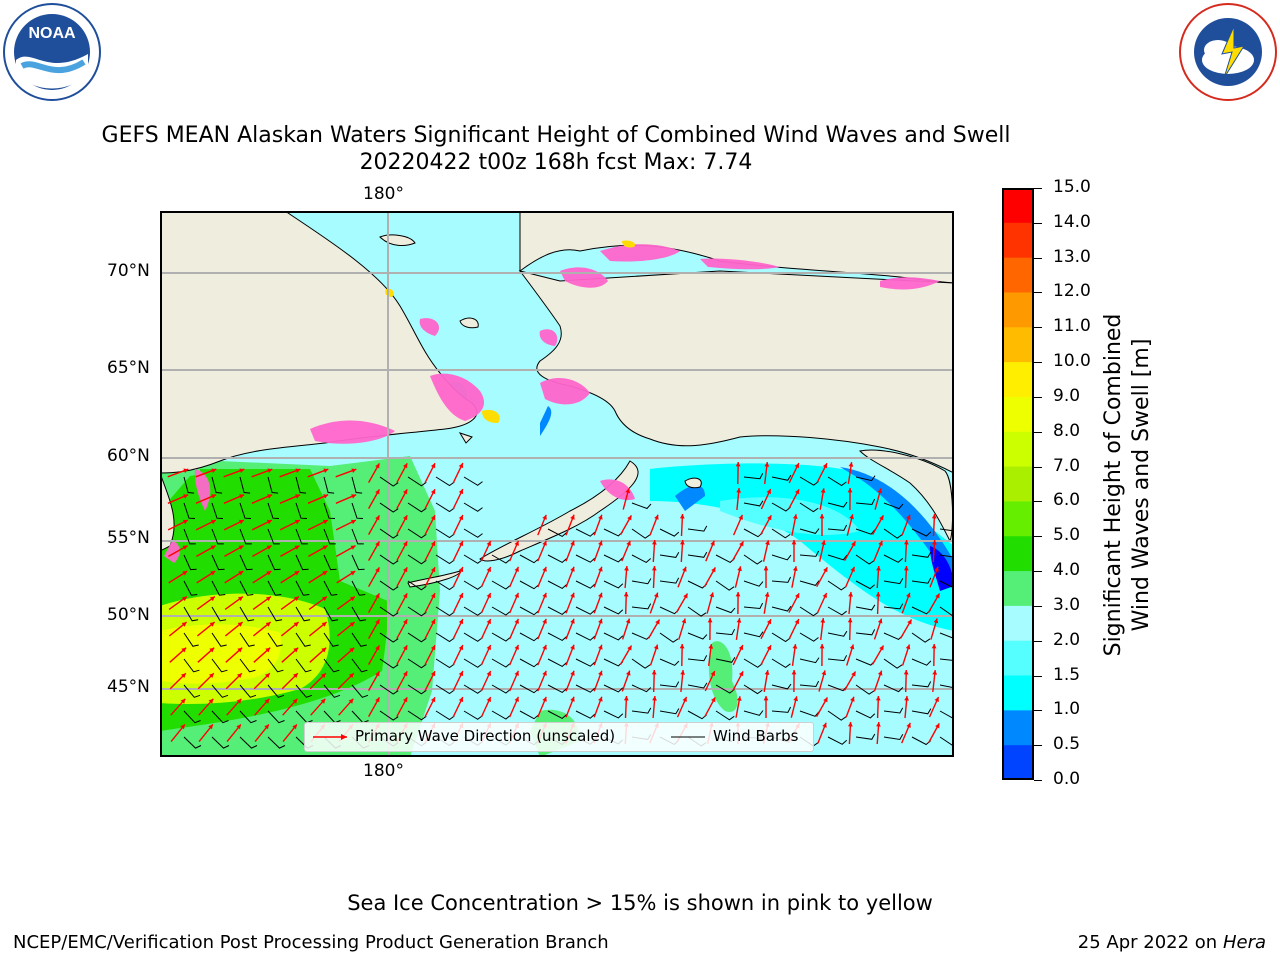 This screenshot has width=1280, height=960. What do you see at coordinates (1067, 639) in the screenshot?
I see `colorbar-tick-label: 2.0` at bounding box center [1067, 639].